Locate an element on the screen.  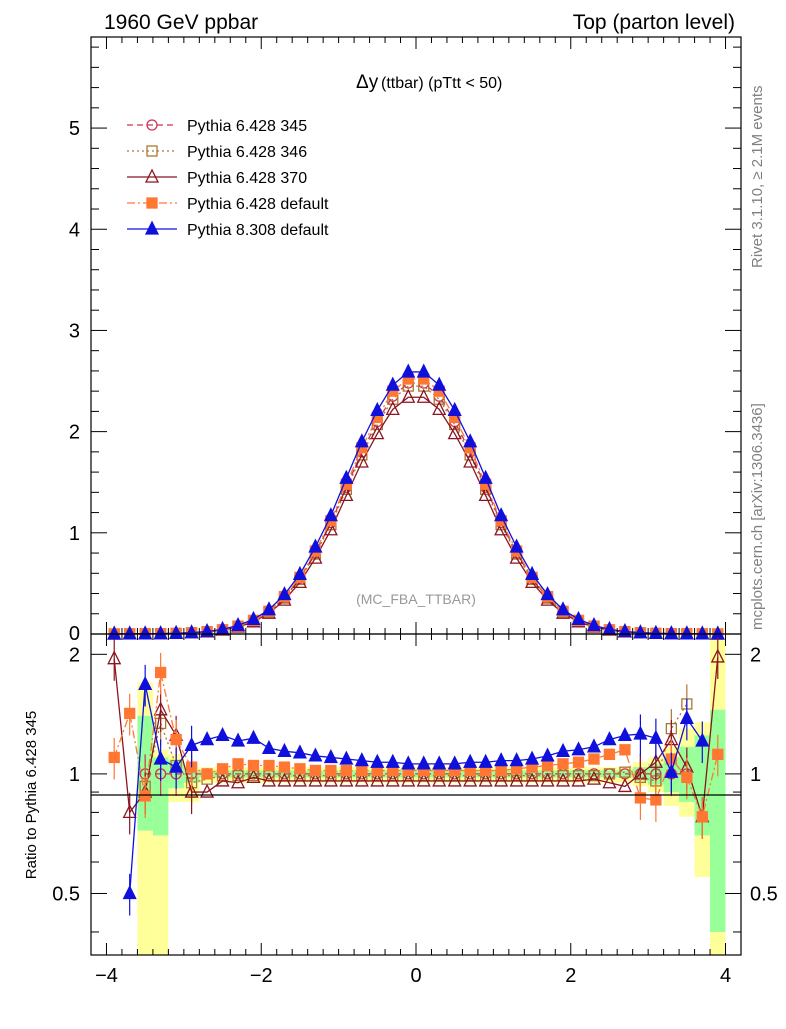
x-tick-label: 0 is located at coordinates (415, 976).